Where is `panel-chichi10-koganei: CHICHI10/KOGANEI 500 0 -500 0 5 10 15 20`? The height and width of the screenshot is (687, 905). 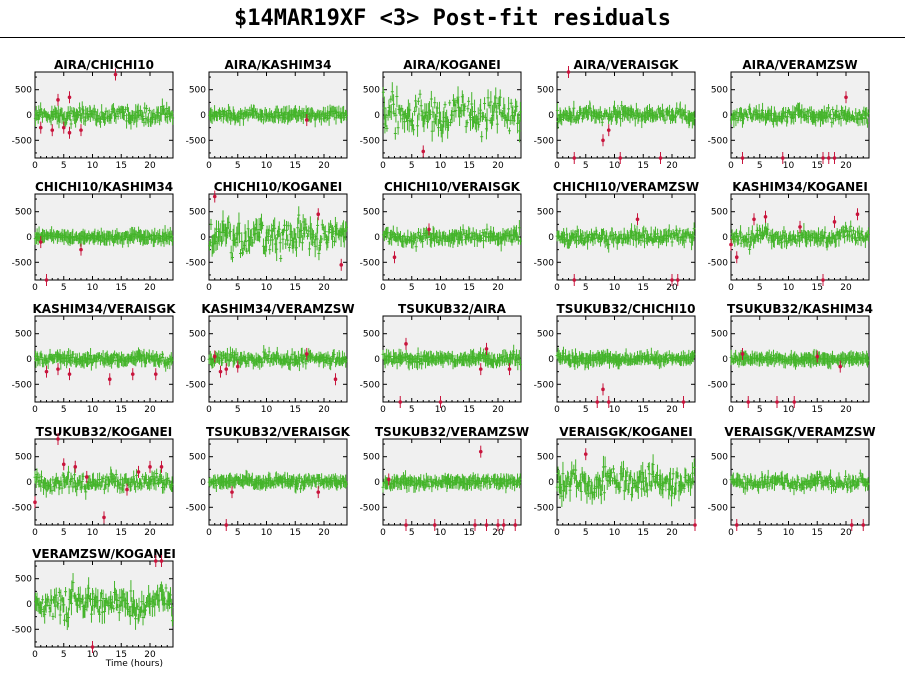 panel-chichi10-koganei: CHICHI10/KOGANEI 500 0 -500 0 5 10 15 20 is located at coordinates (267, 236).